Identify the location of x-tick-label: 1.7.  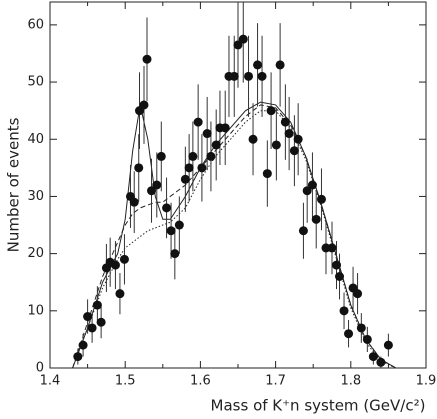
(275, 381).